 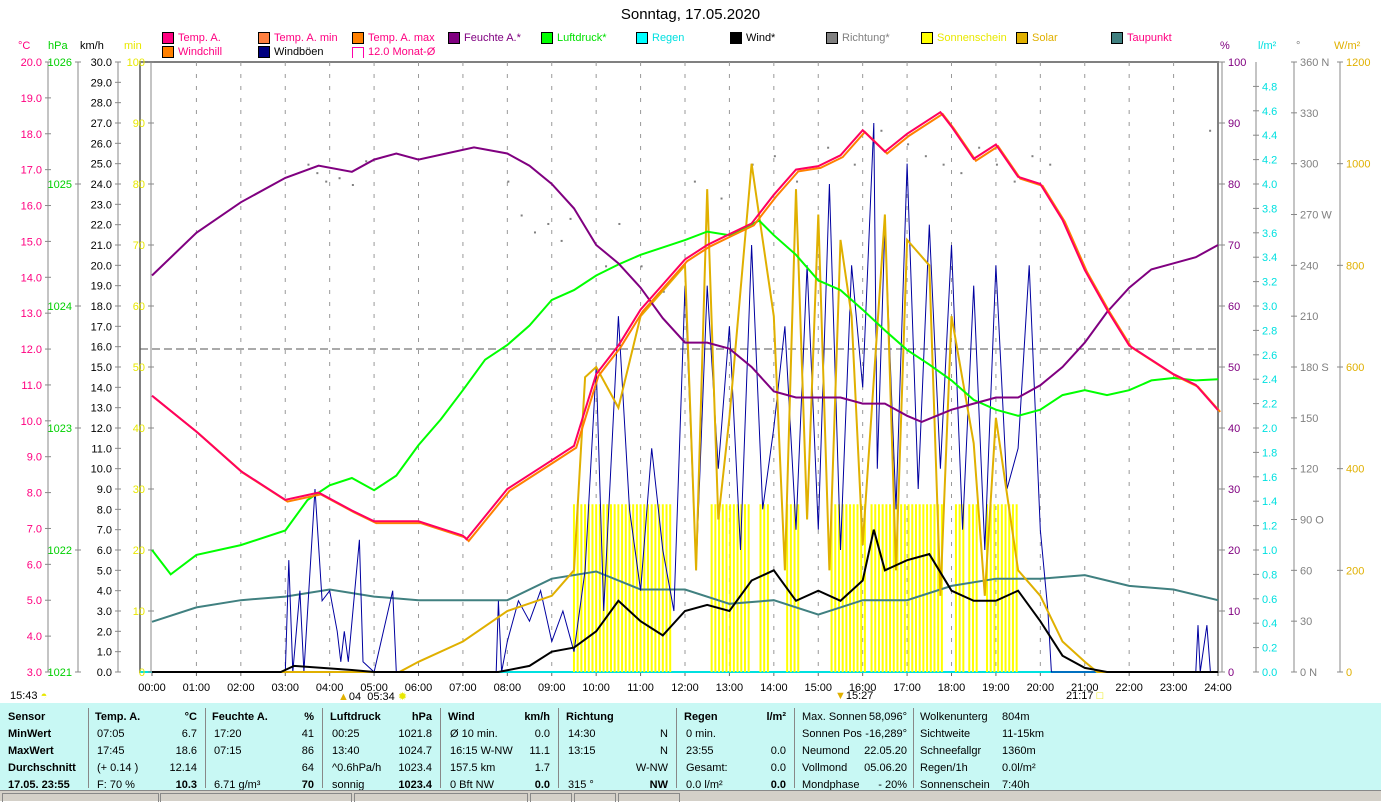 What do you see at coordinates (118, 717) in the screenshot?
I see `header-temp: Temp. A.` at bounding box center [118, 717].